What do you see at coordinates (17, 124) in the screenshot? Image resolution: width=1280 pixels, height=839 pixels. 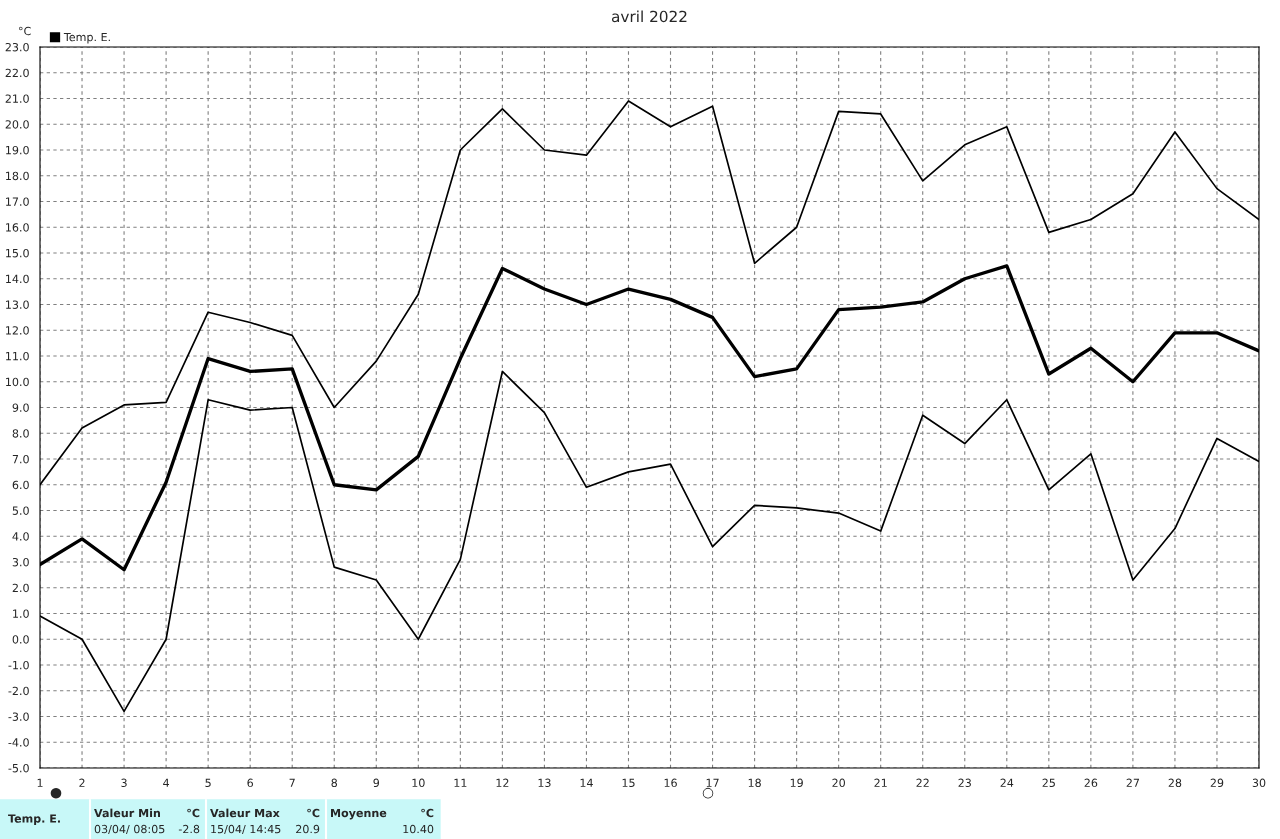 I see `y-tick-label: 20.0` at bounding box center [17, 124].